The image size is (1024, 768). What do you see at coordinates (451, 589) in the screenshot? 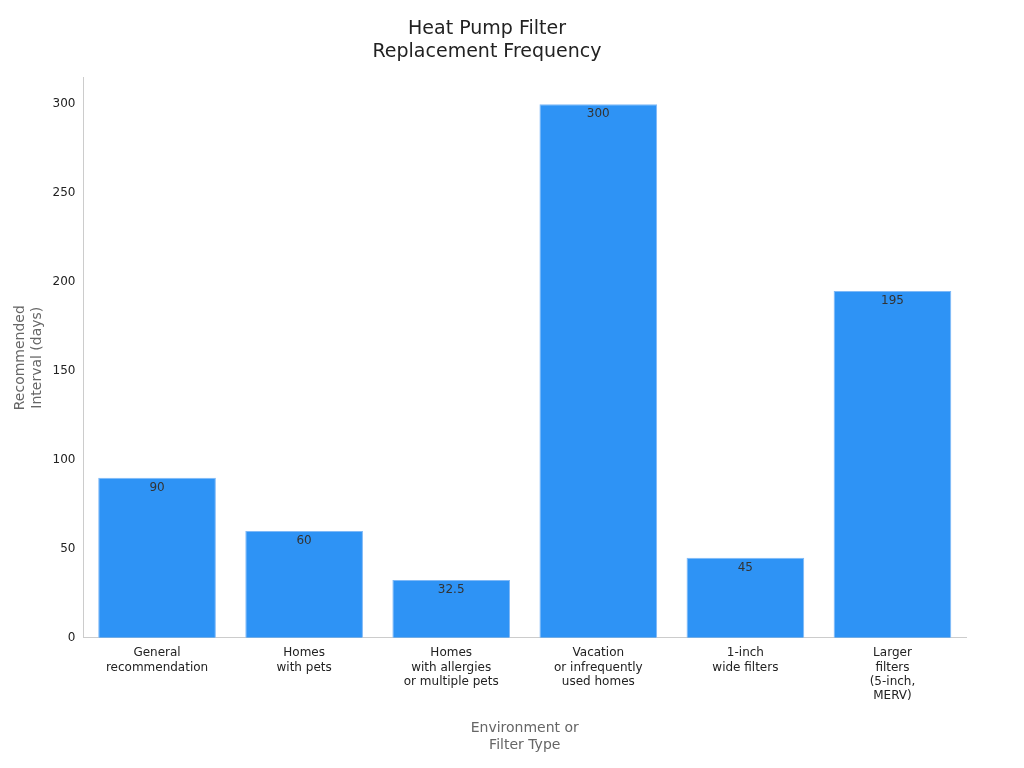
I see `data-label: 32.5` at bounding box center [451, 589].